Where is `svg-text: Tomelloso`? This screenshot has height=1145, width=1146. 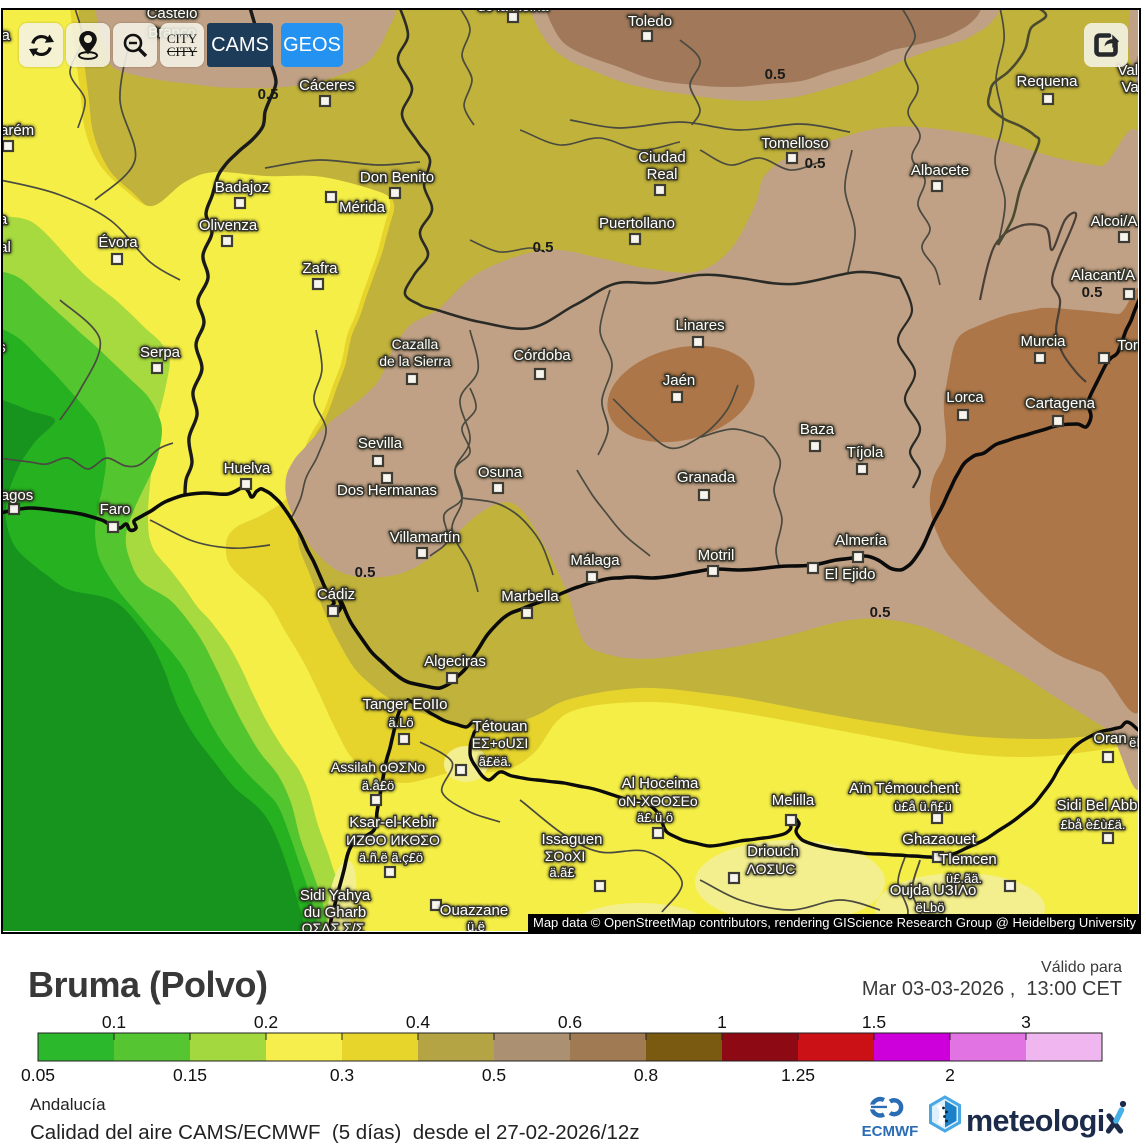 svg-text: Tomelloso is located at coordinates (795, 143).